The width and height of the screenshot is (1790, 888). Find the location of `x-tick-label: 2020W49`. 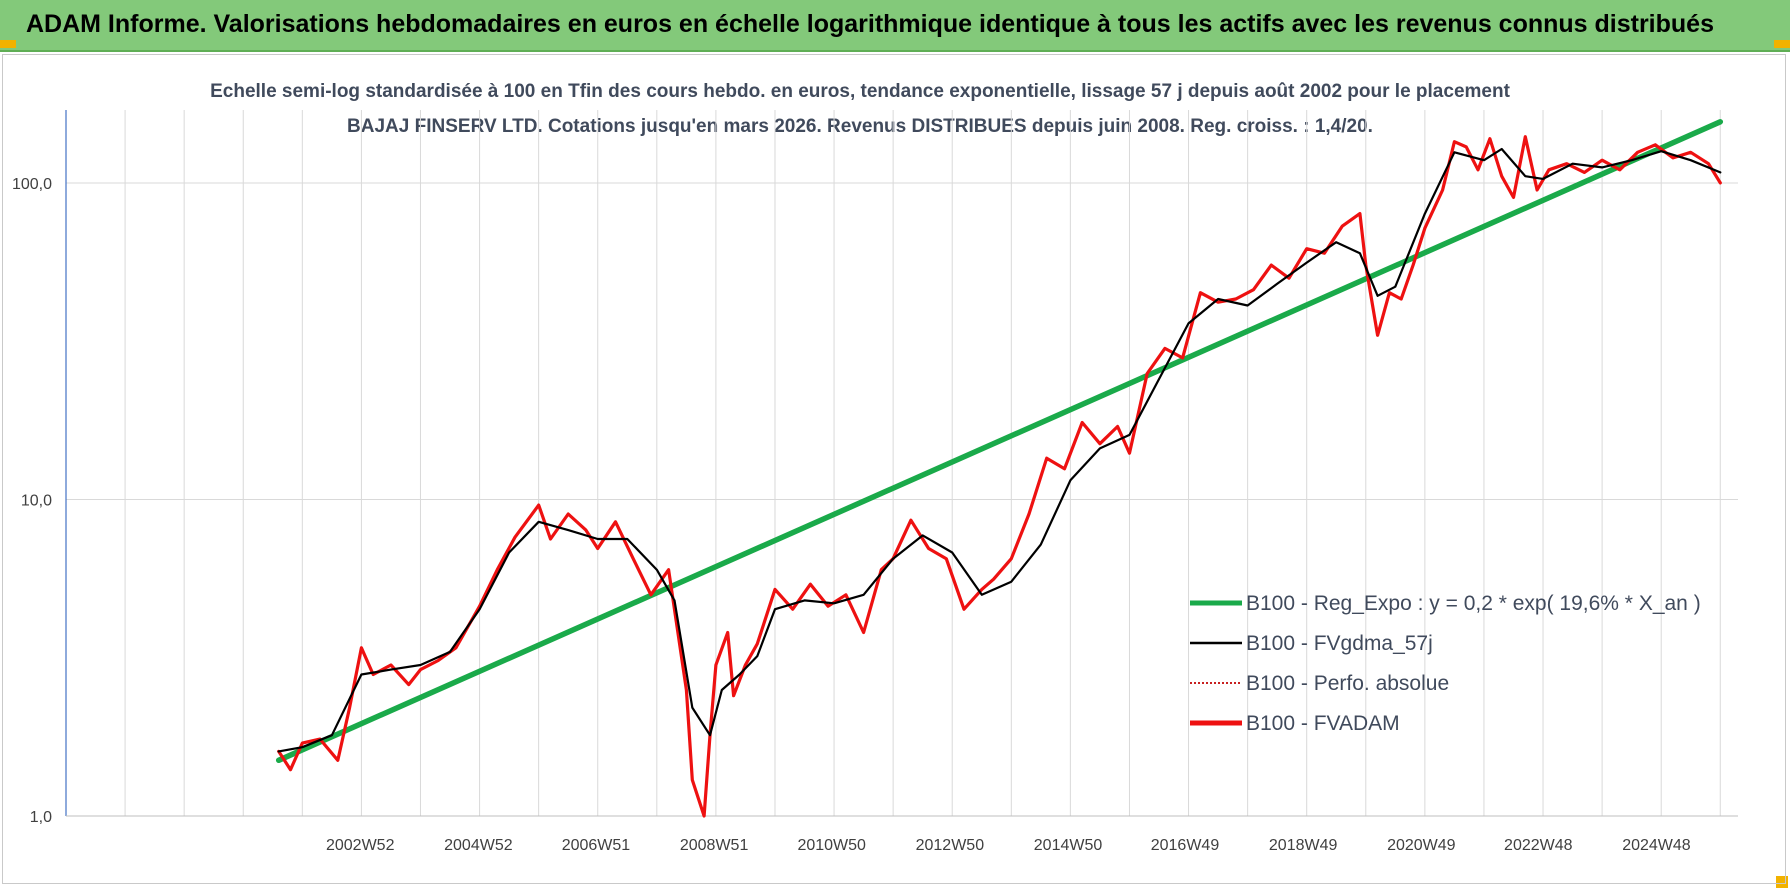

x-tick-label: 2020W49 is located at coordinates (1421, 845).